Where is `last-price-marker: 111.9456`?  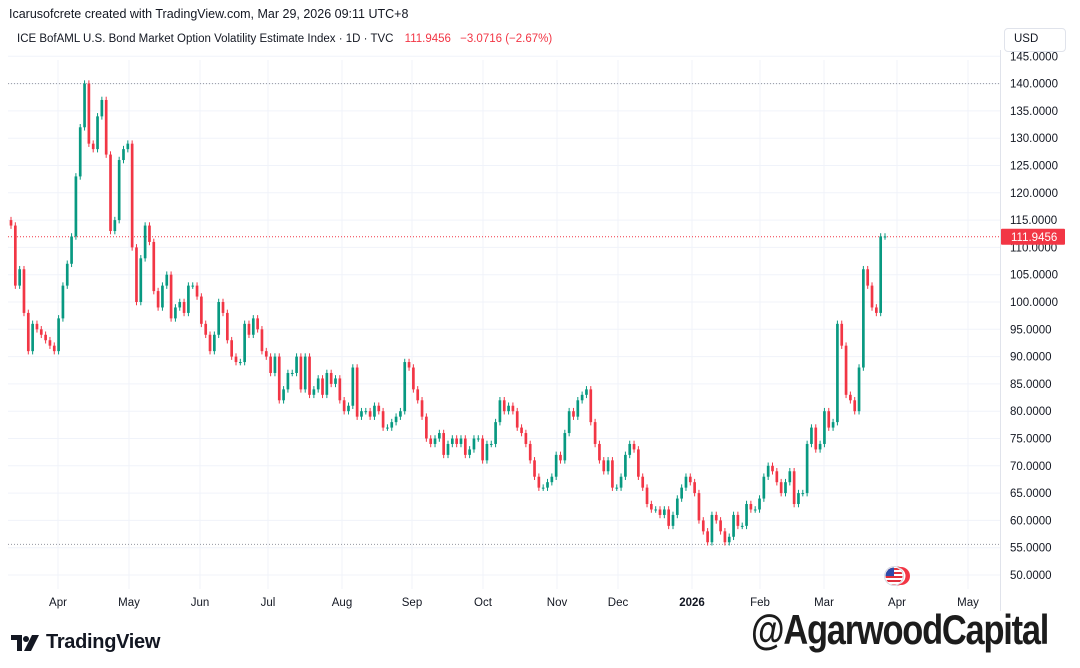
last-price-marker: 111.9456 is located at coordinates (1033, 236).